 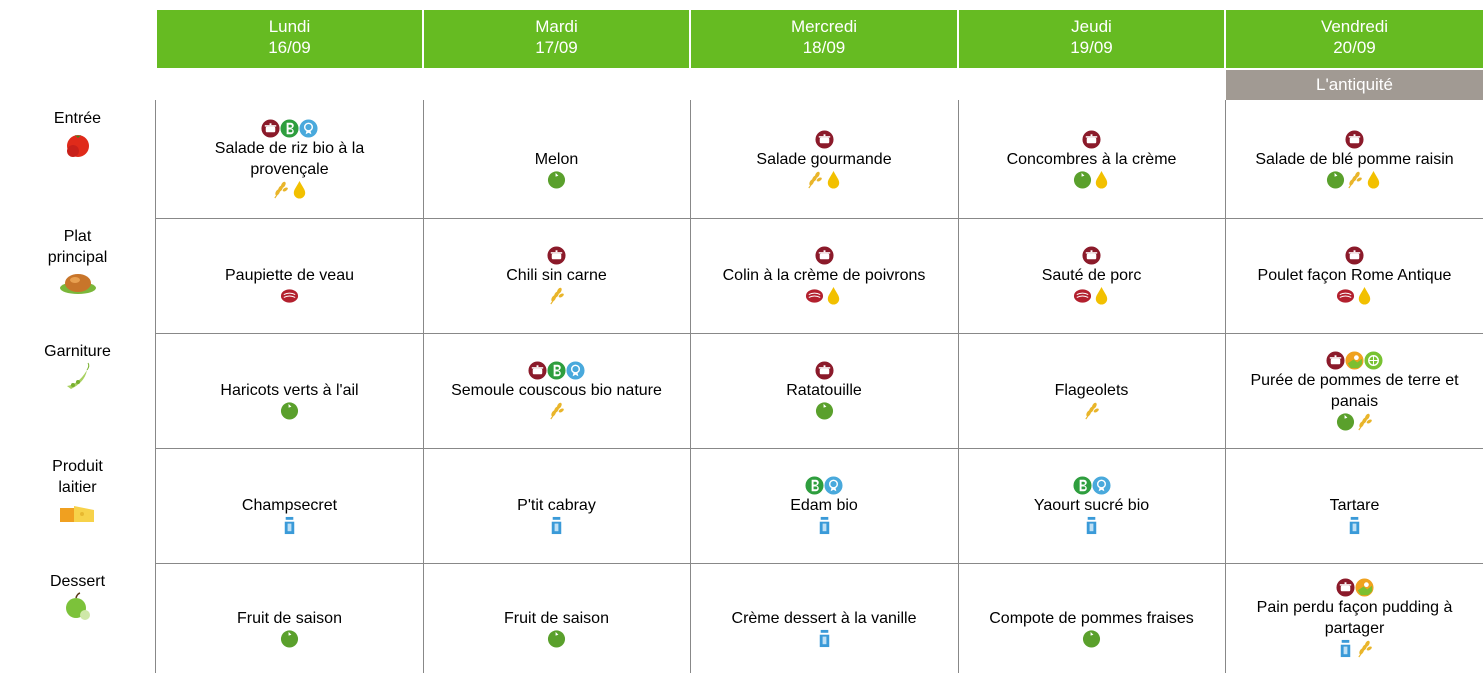 What do you see at coordinates (824, 275) in the screenshot?
I see `menu-cell: Colin à la crème de poivrons` at bounding box center [824, 275].